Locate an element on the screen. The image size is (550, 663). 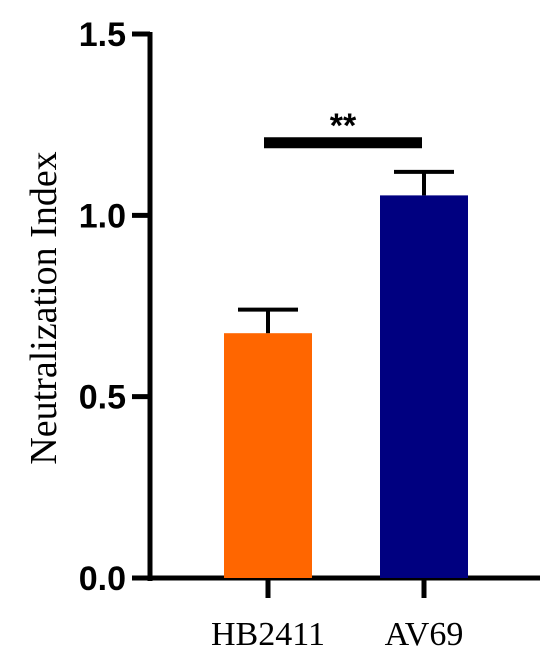
y-tick-label: 0.5 is located at coordinates (102, 398).